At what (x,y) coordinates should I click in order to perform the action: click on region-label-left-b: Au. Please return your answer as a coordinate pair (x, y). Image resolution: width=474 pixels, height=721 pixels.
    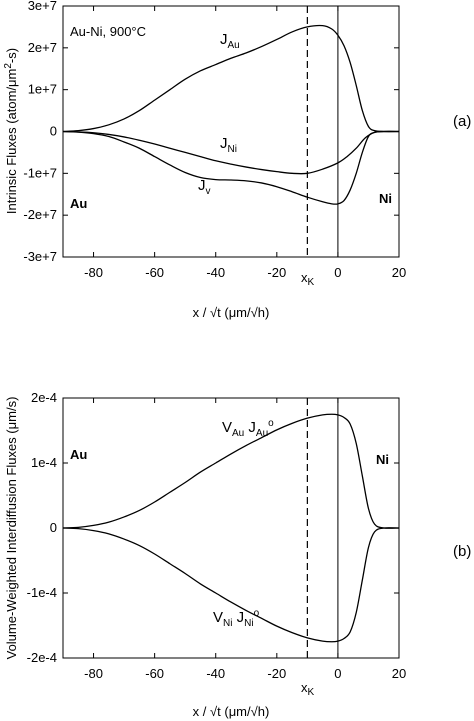
    Looking at the image, I should click on (78, 454).